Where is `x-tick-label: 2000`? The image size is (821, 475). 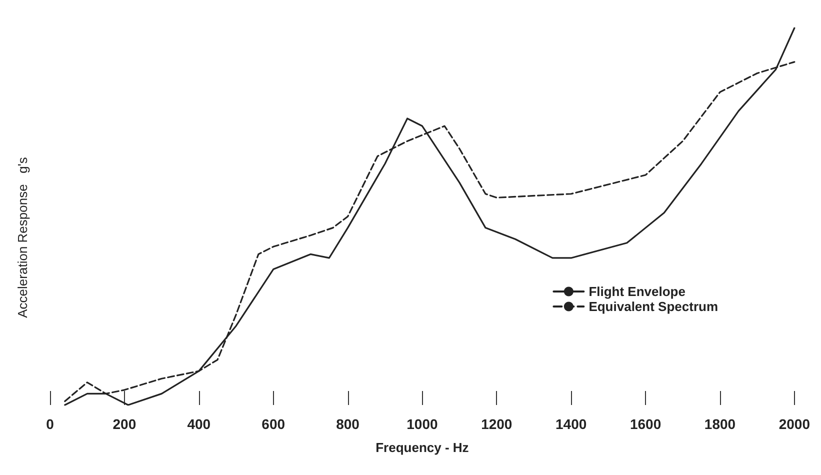
x-tick-label: 2000 is located at coordinates (794, 424).